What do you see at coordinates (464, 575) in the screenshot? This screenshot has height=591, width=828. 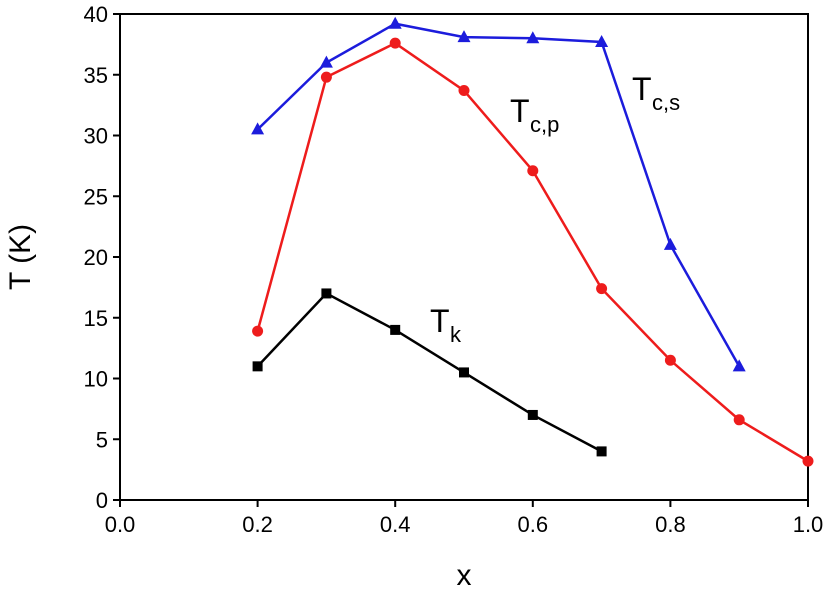 I see `x-axis-label: x` at bounding box center [464, 575].